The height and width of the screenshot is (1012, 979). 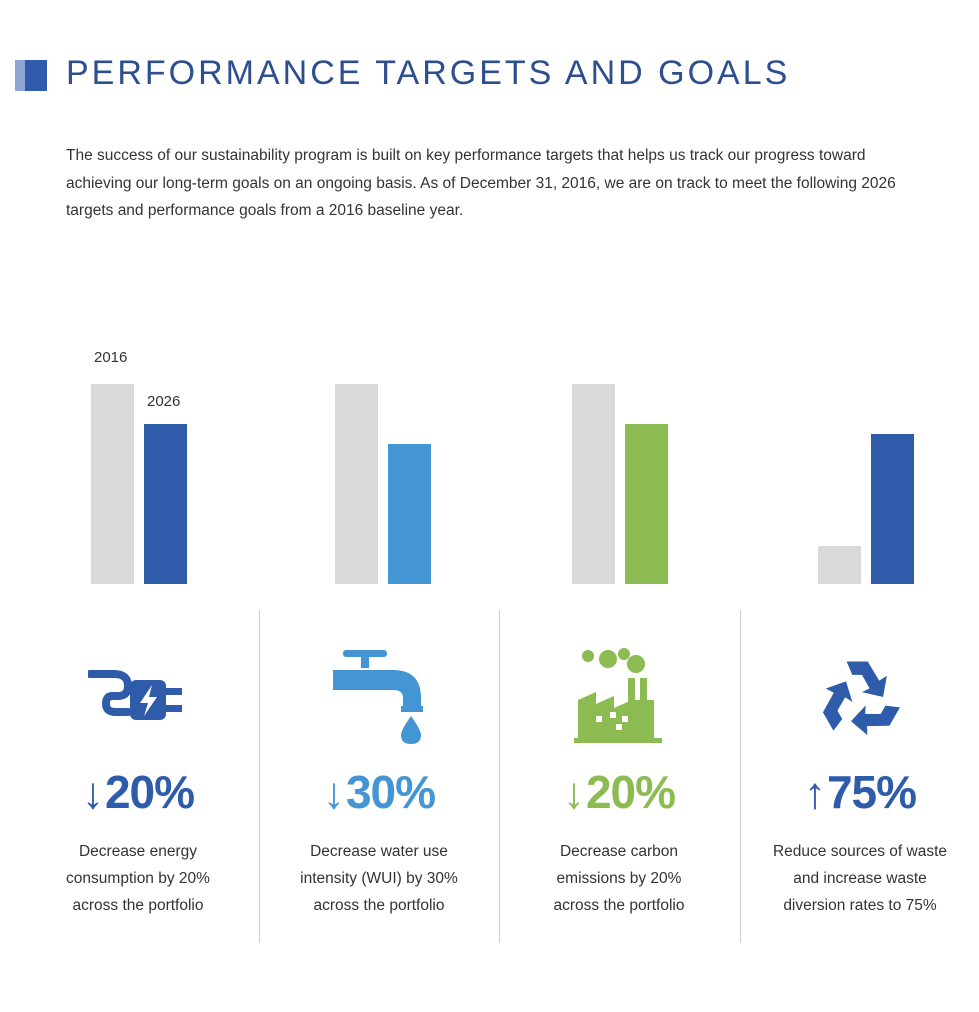 I want to click on bar-2016-water, so click(x=356, y=484).